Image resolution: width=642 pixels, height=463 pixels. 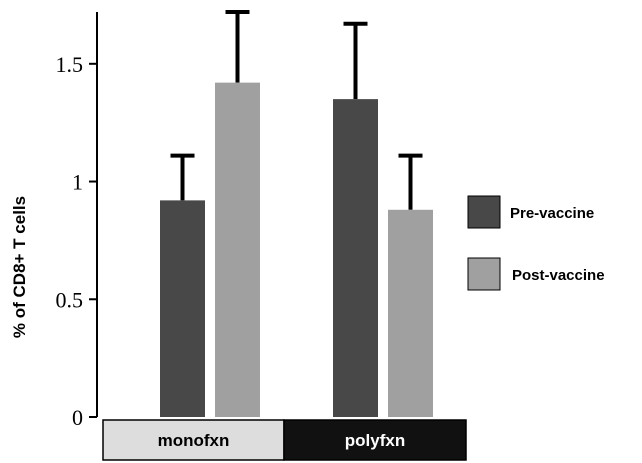 I want to click on y-tick-label: 1.5, so click(x=70, y=64).